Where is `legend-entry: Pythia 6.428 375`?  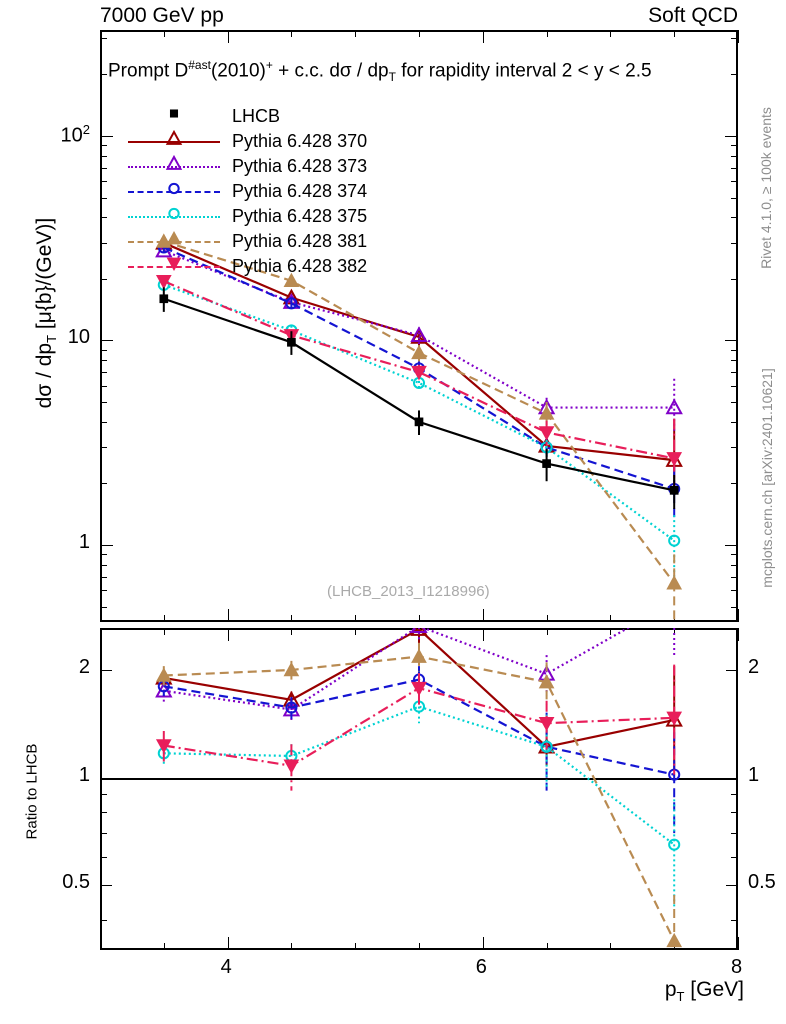 legend-entry: Pythia 6.428 375 is located at coordinates (247, 216).